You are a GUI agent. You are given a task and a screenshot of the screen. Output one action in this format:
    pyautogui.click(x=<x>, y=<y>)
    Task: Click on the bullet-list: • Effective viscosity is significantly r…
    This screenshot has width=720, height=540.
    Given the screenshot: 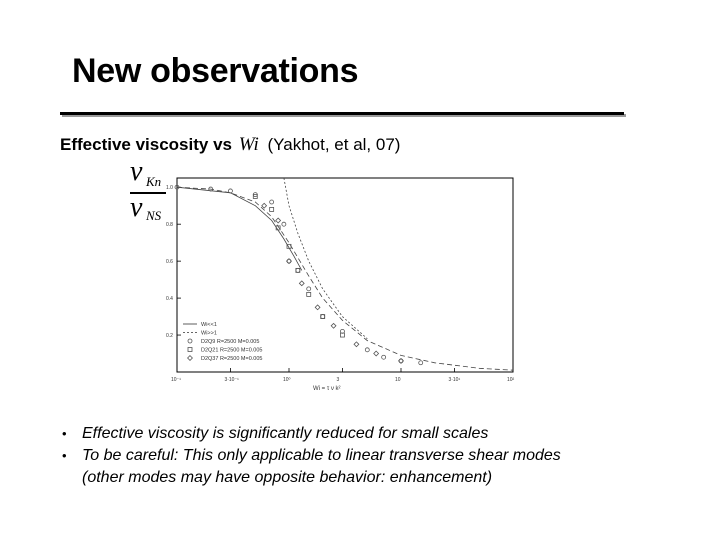 What is the action you would take?
    pyautogui.click(x=311, y=456)
    